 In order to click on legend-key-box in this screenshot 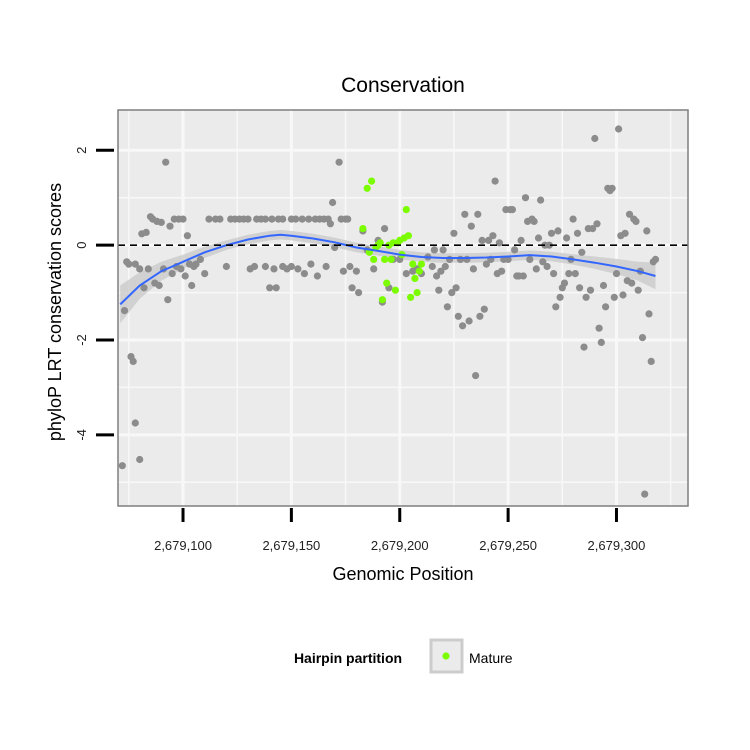, I will do `click(446, 656)`.